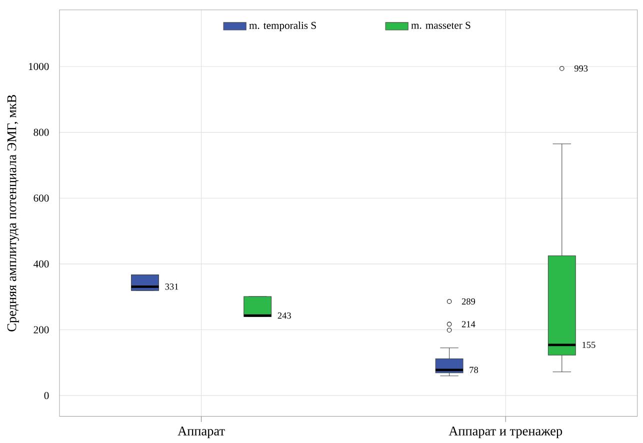  I want to click on y-tick-label: 0, so click(46, 396).